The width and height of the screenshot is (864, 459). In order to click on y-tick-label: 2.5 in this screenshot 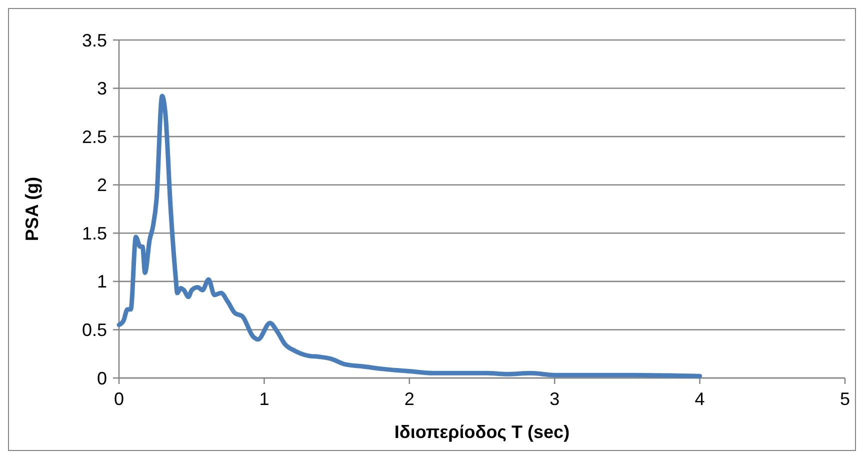, I will do `click(94, 136)`.